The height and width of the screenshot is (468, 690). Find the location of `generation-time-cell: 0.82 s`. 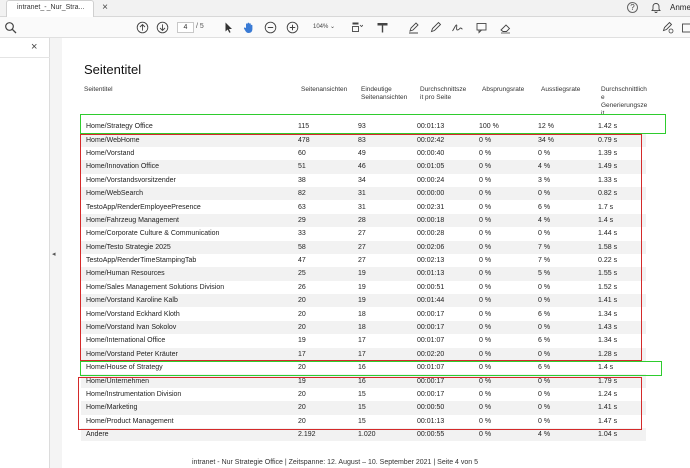

generation-time-cell: 0.82 s is located at coordinates (622, 193).